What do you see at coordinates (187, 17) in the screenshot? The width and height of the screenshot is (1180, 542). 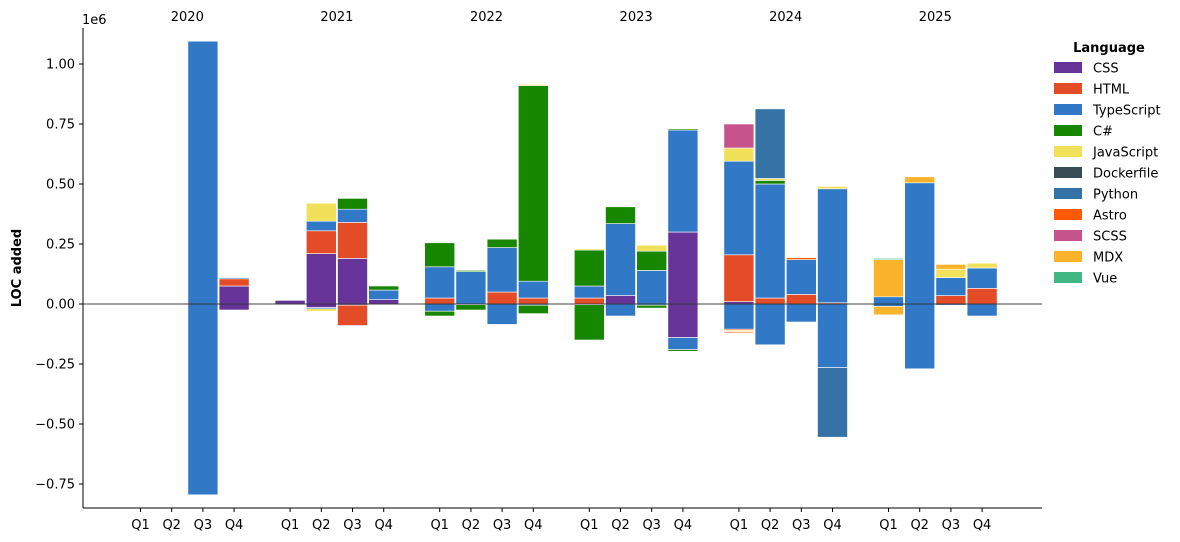 I see `year-label: 2020` at bounding box center [187, 17].